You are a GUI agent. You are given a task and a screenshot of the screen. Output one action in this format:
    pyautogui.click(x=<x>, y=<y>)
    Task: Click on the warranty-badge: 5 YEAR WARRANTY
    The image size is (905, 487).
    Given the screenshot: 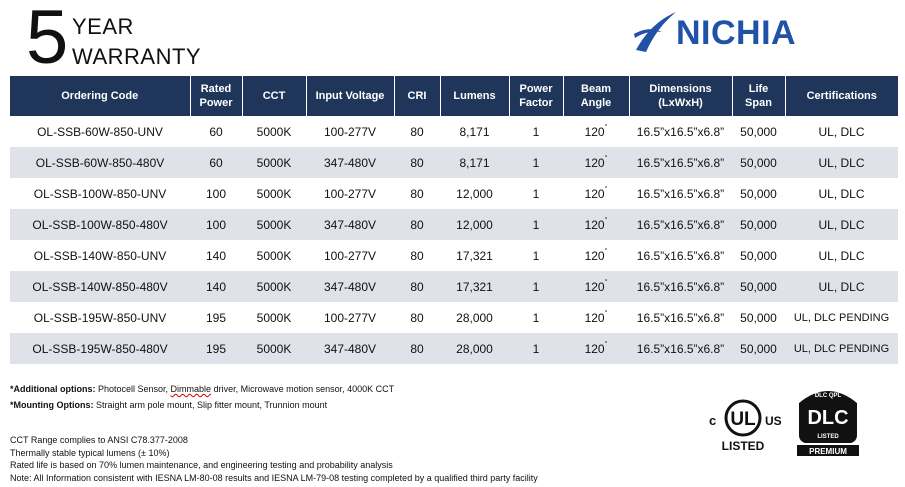 What is the action you would take?
    pyautogui.click(x=106, y=38)
    